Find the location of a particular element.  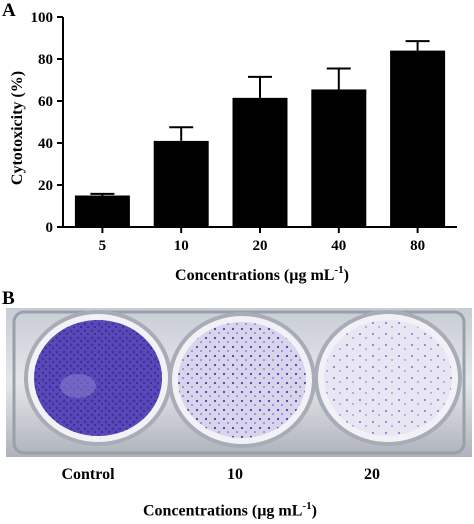

panel-a-letter: A is located at coordinates (9, 10).